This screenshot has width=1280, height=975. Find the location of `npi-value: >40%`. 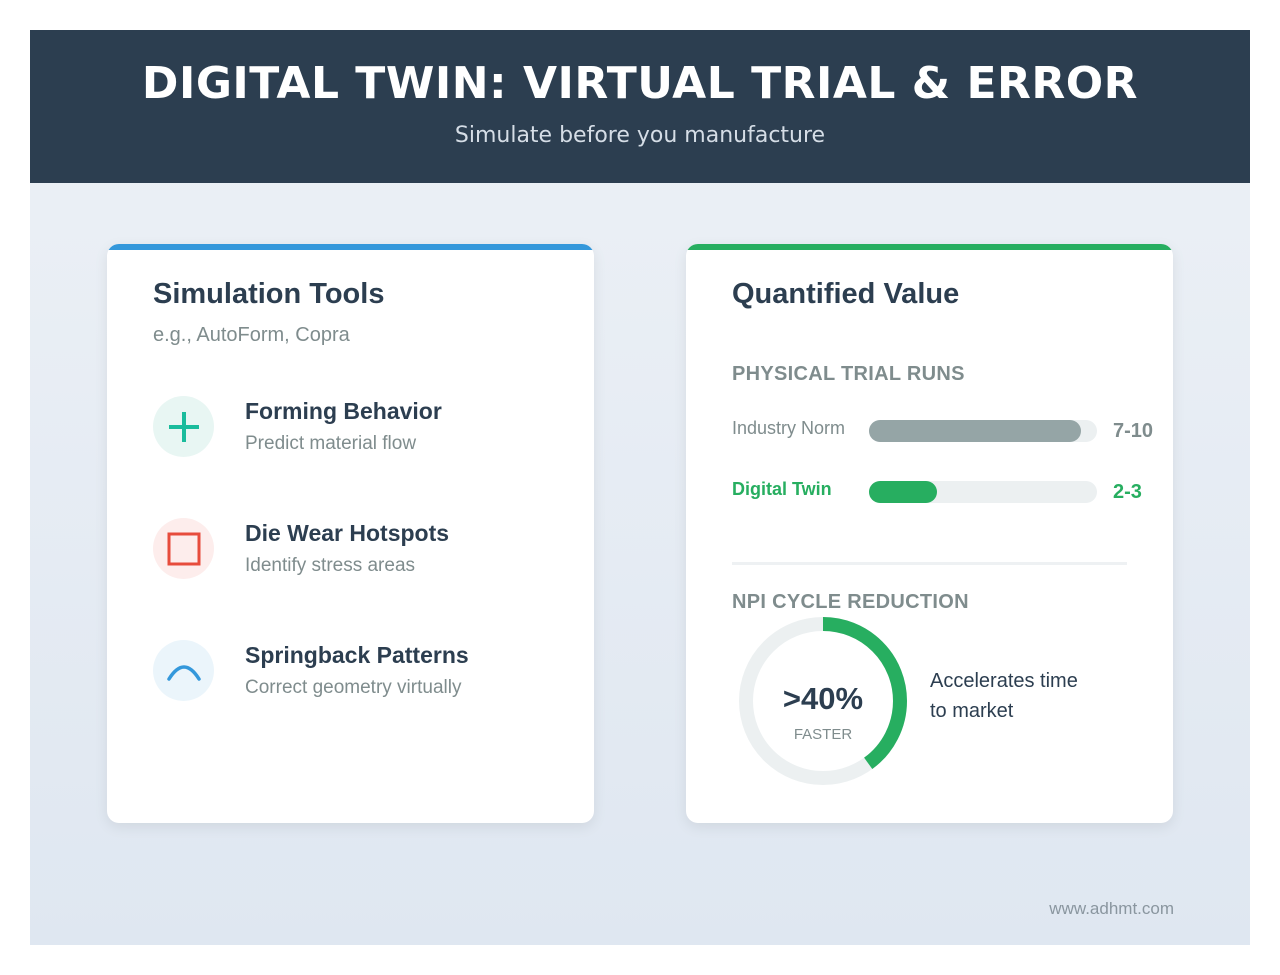

npi-value: >40% is located at coordinates (823, 698).